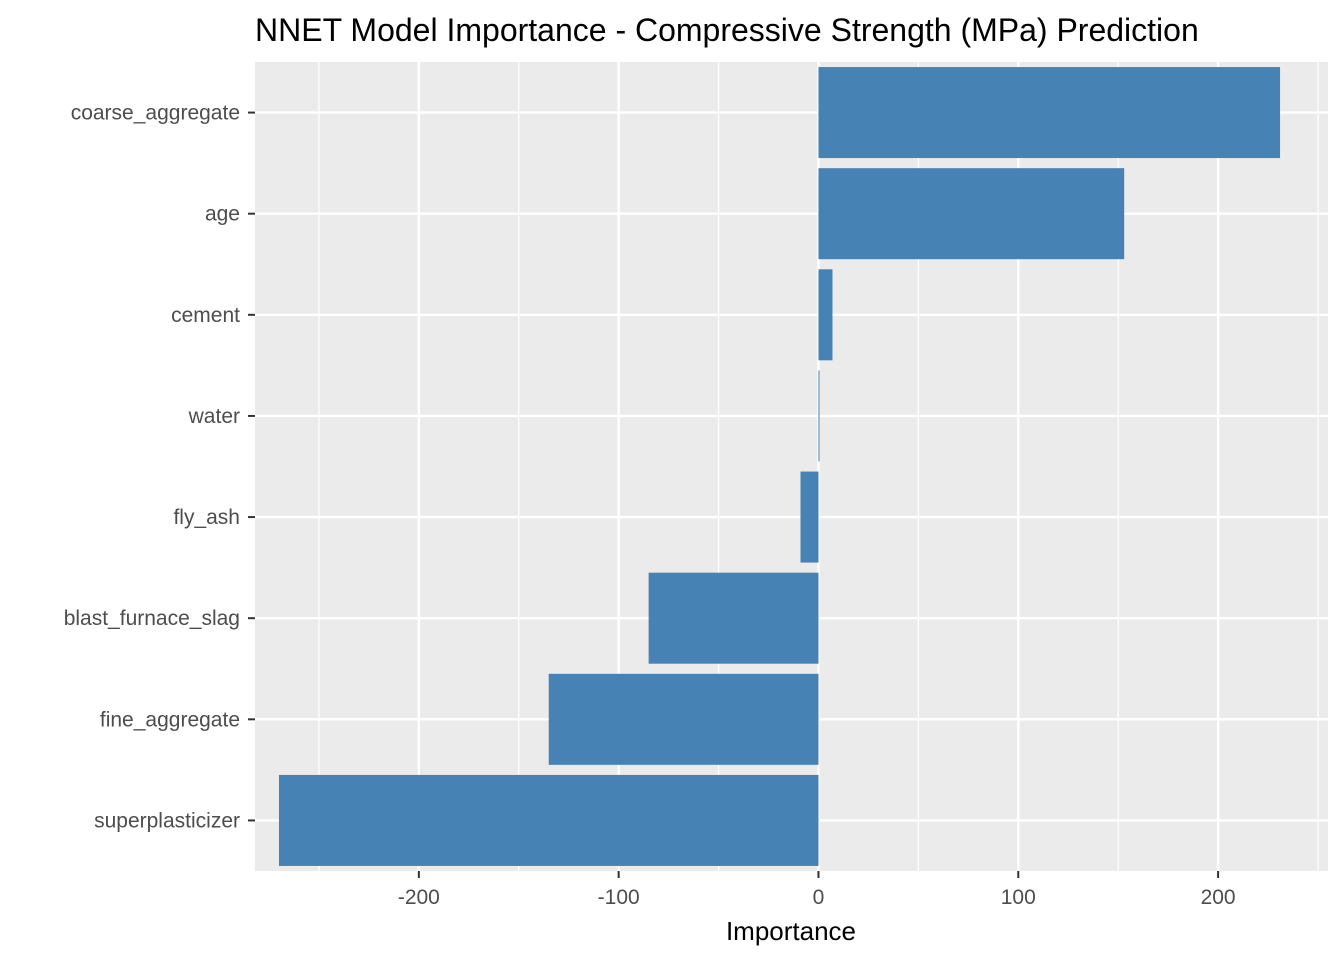 The height and width of the screenshot is (960, 1344). I want to click on y-tick-label: blast_furnace_slag, so click(152, 618).